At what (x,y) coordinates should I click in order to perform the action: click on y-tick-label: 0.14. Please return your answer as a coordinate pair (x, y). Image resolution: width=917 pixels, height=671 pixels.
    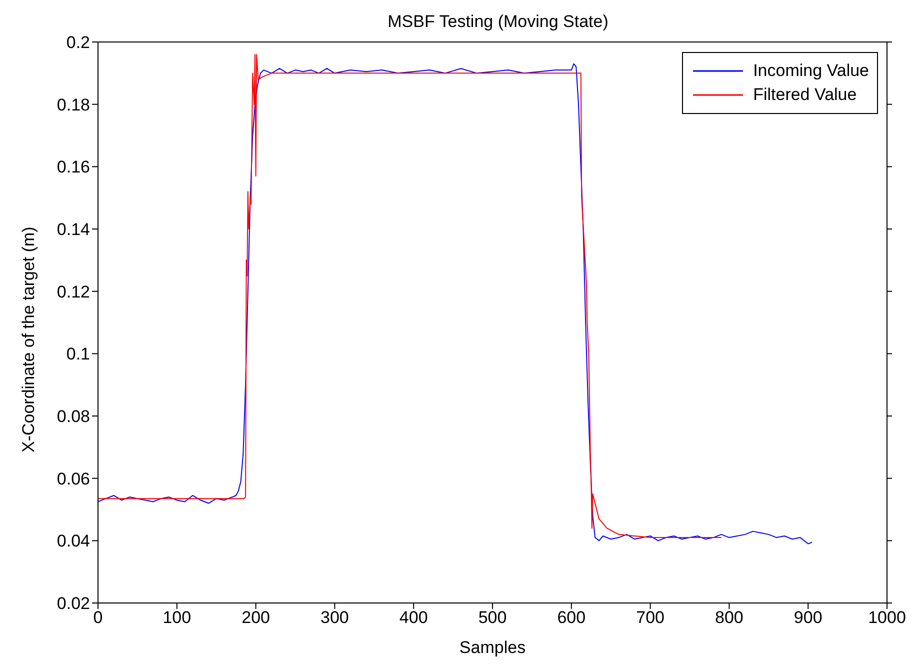
    Looking at the image, I should click on (73, 230).